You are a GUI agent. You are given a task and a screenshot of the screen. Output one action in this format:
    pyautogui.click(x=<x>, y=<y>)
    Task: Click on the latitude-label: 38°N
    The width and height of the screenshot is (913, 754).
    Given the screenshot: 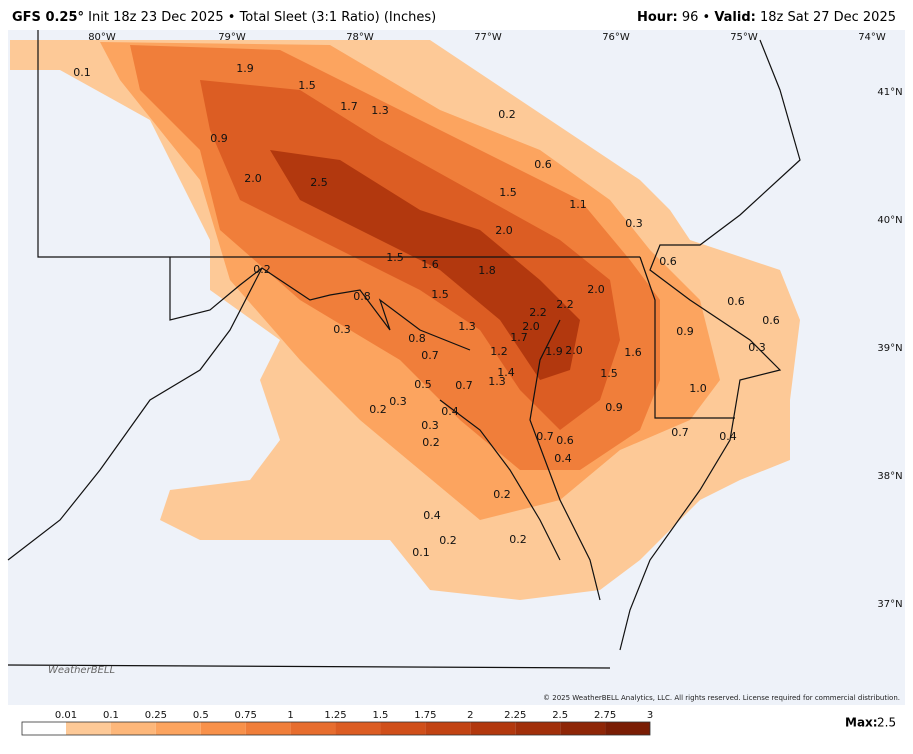 What is the action you would take?
    pyautogui.click(x=889, y=476)
    